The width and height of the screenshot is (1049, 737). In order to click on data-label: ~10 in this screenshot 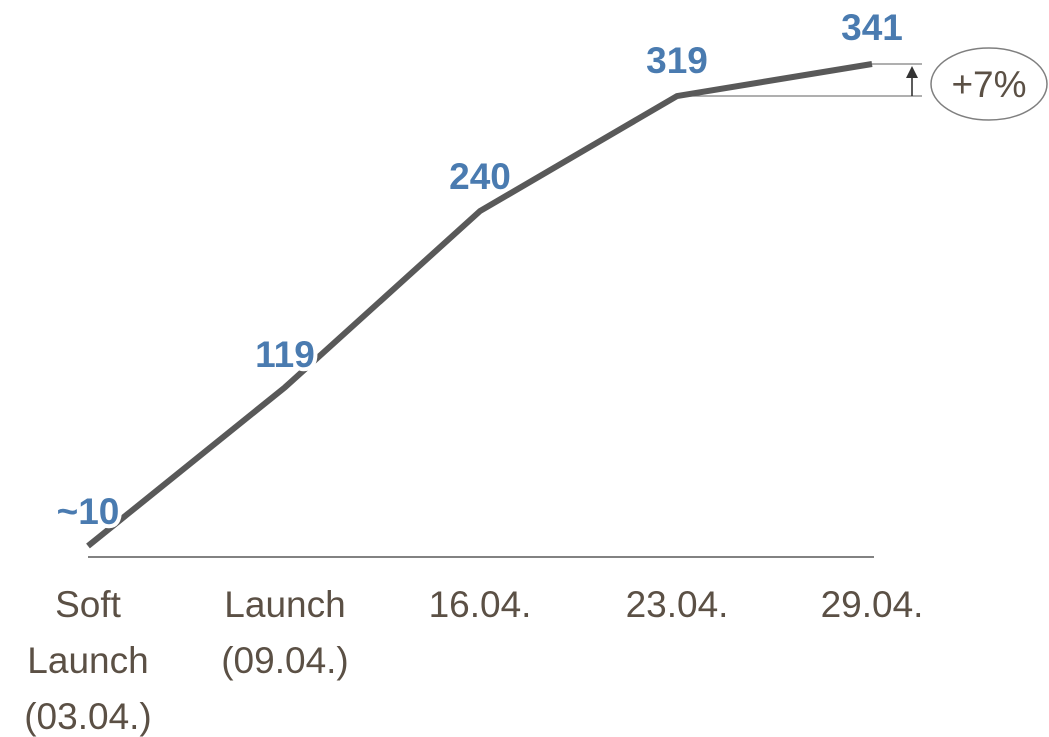, I will do `click(88, 511)`.